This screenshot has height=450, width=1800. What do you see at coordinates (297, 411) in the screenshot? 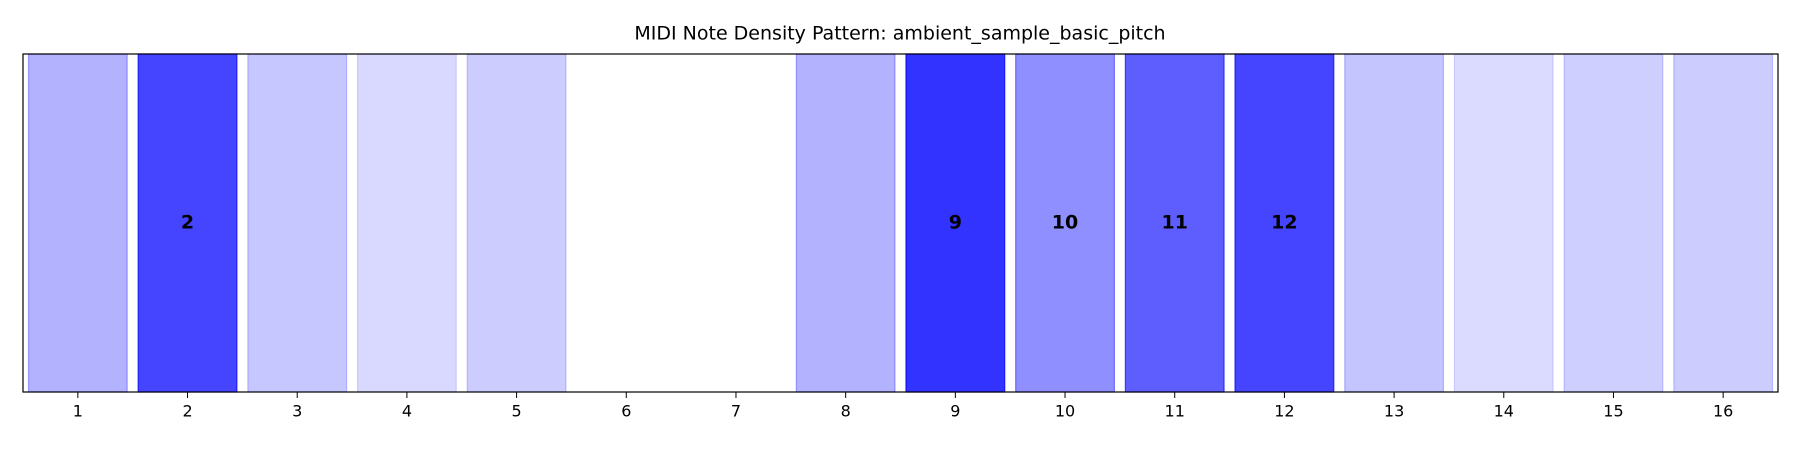
I see `x-tick-label: 3` at bounding box center [297, 411].